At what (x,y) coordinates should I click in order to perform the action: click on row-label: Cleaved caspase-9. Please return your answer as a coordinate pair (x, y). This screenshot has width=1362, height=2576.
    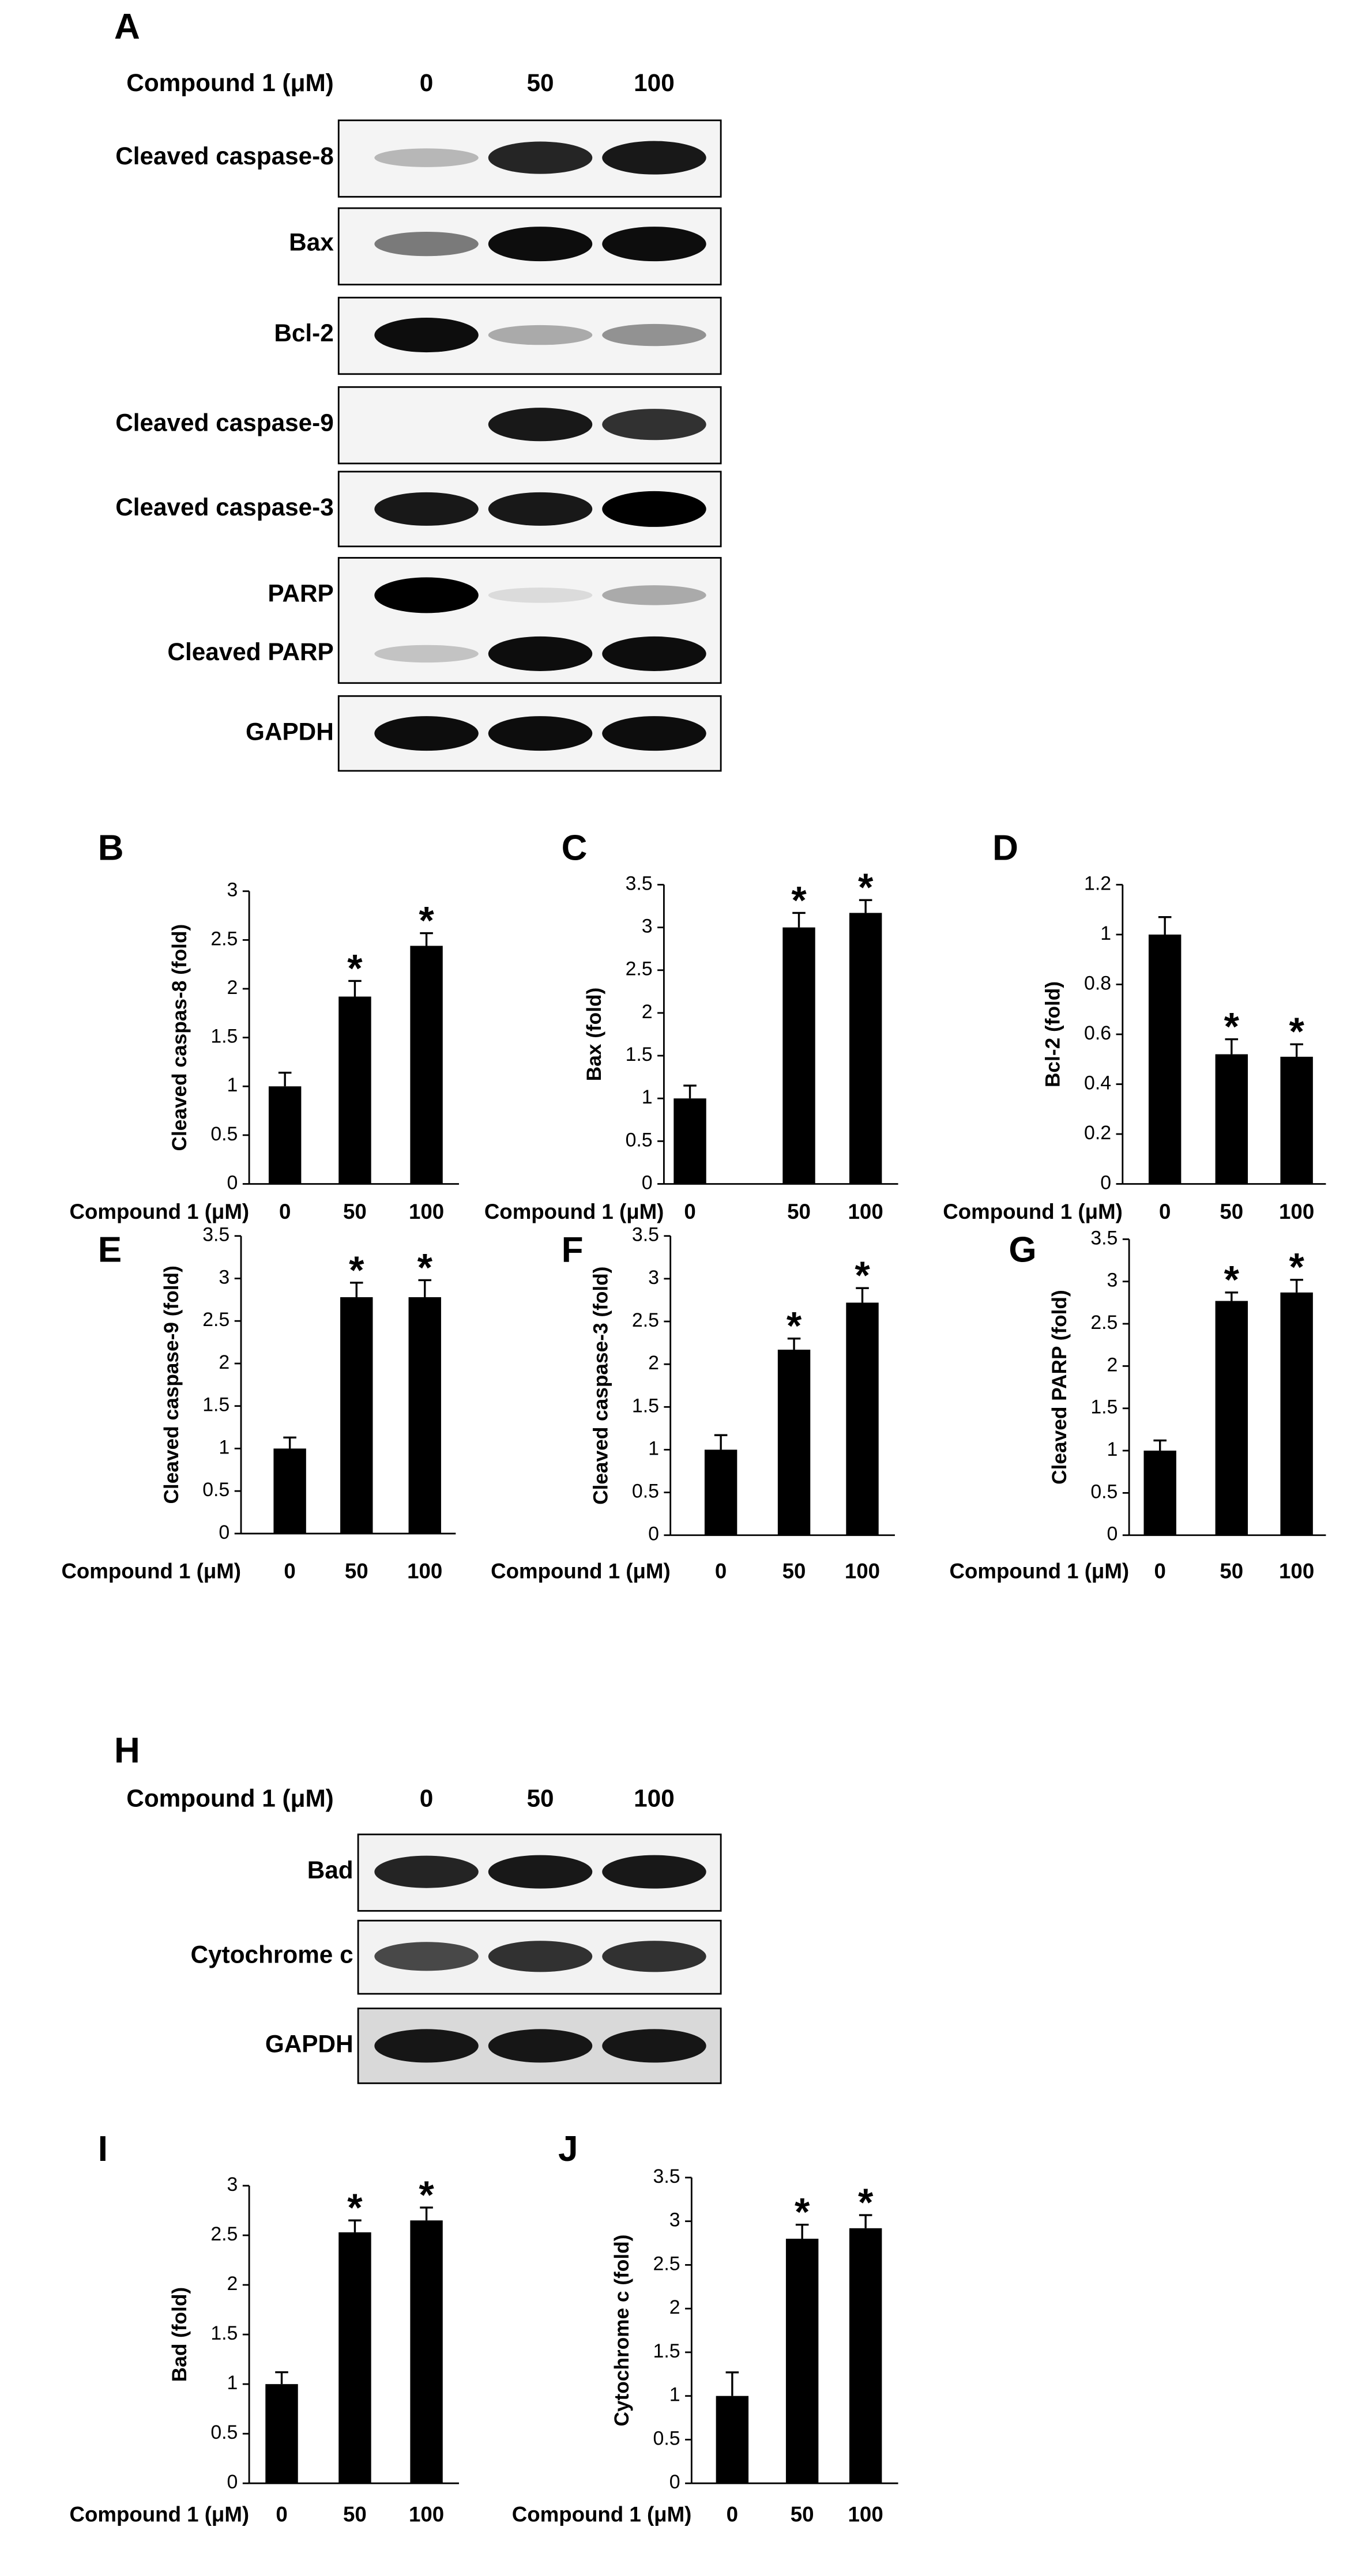
    Looking at the image, I should click on (224, 422).